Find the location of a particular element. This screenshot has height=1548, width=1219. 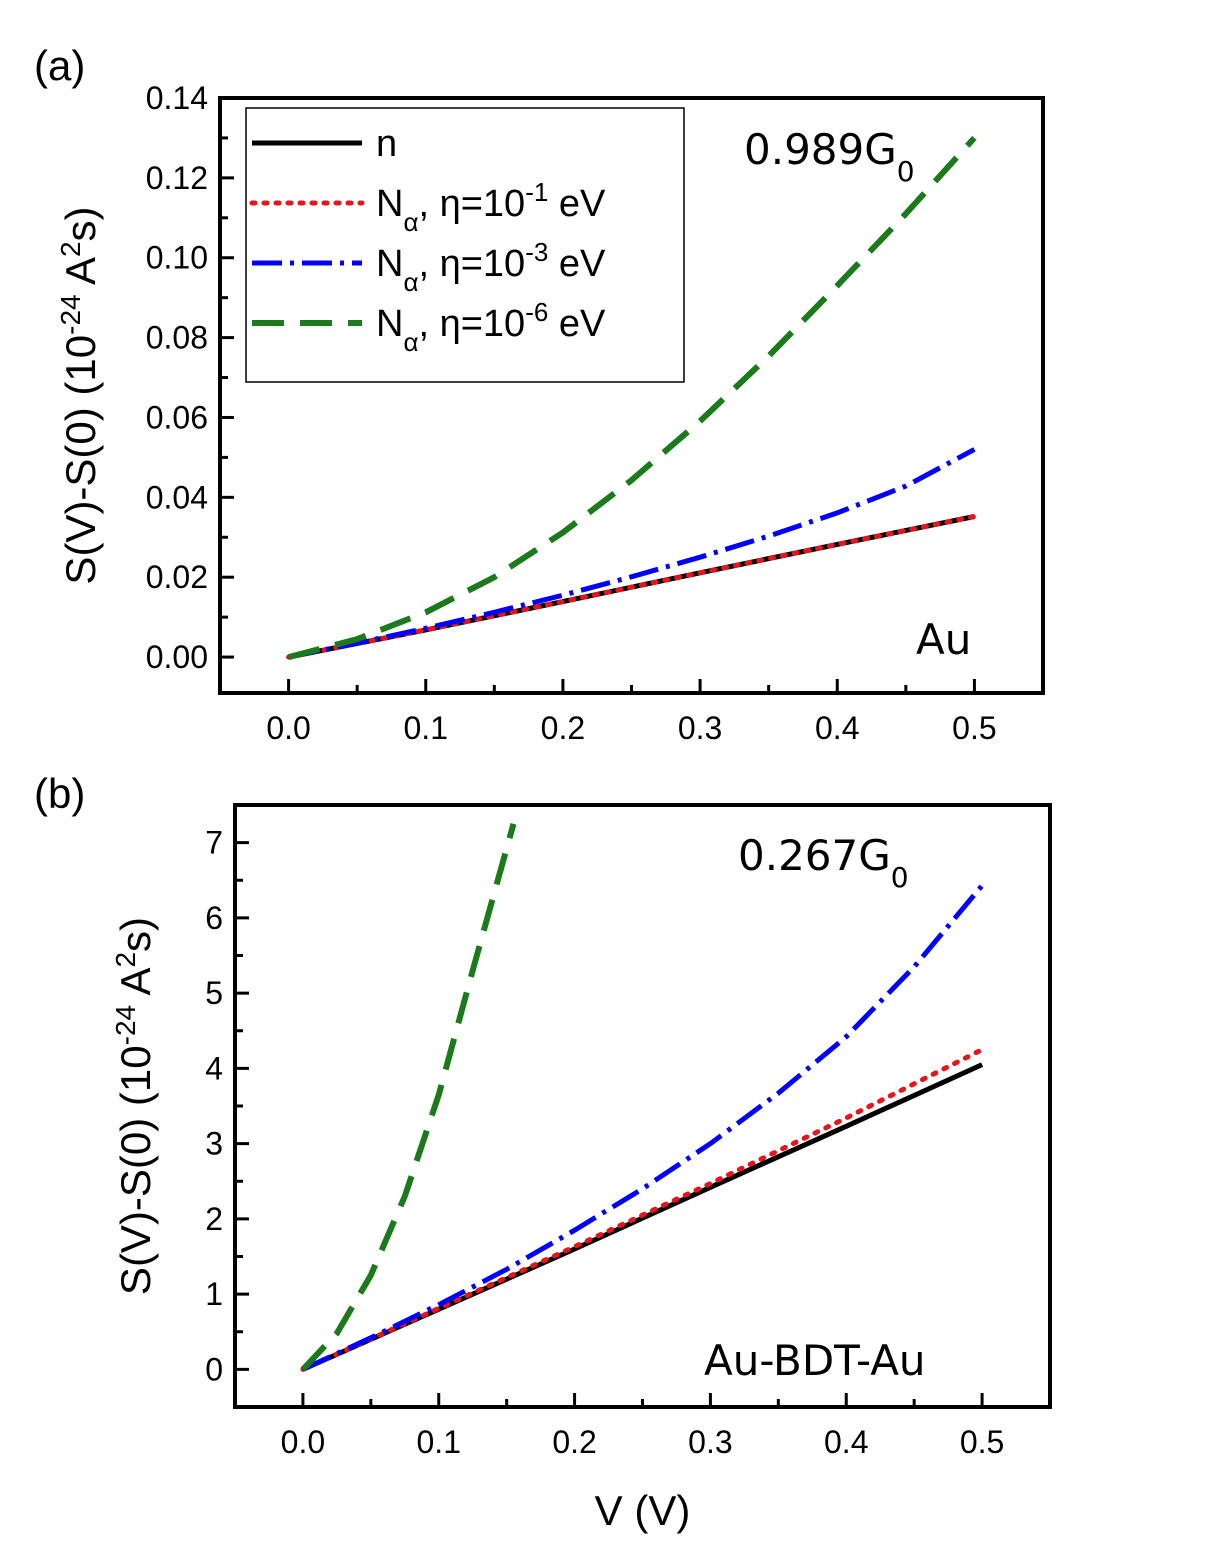

y-tick-label: 0.04 is located at coordinates (177, 497).